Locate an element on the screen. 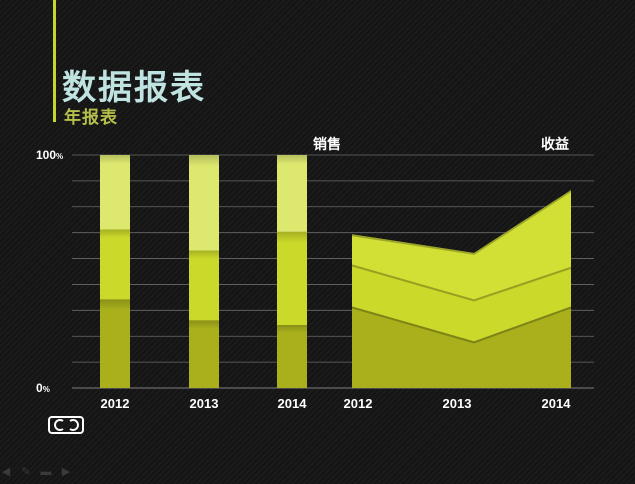 The height and width of the screenshot is (484, 635). area-chart-profit is located at coordinates (461, 288).